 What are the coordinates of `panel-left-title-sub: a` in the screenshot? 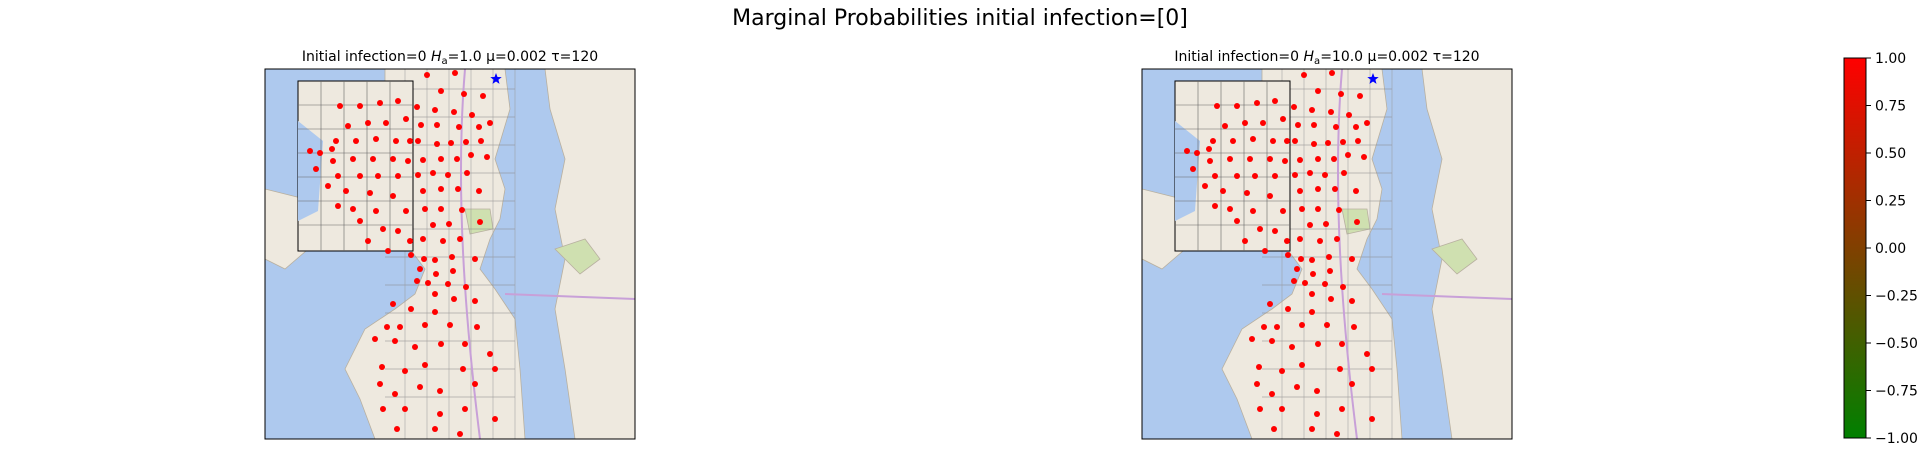 It's located at (445, 61).